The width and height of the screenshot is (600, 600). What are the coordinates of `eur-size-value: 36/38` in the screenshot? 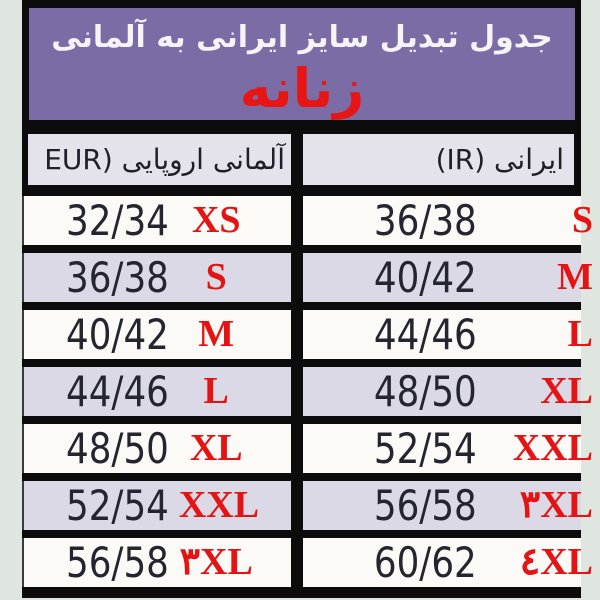 It's located at (117, 277).